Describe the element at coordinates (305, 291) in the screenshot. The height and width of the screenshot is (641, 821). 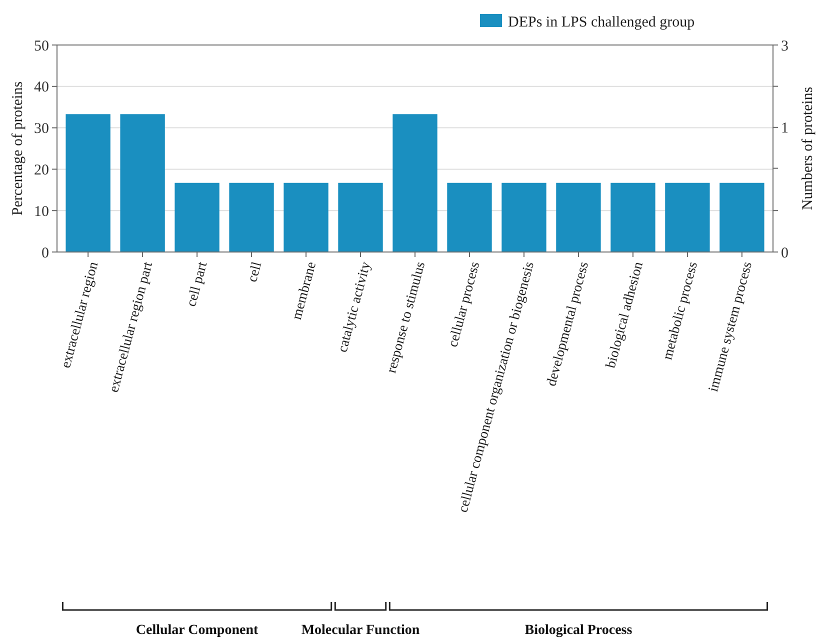
I see `x-tick-label: membrane` at that location.